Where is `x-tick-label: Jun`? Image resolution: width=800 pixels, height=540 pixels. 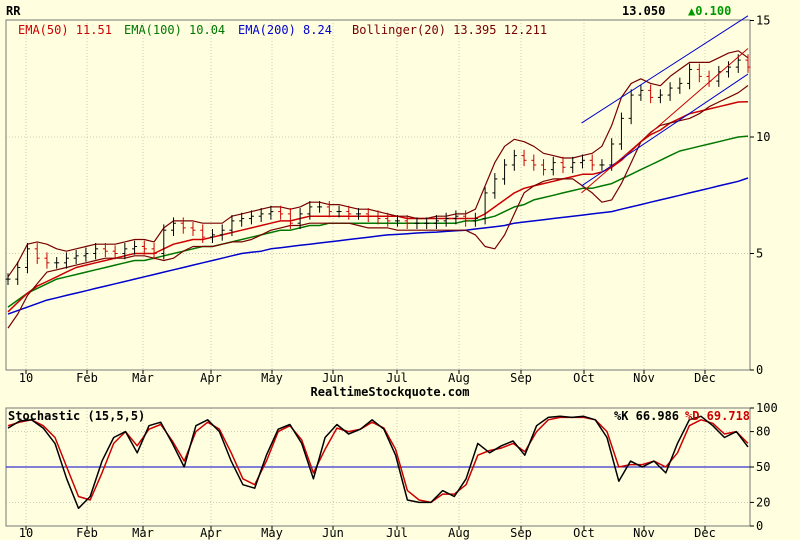 x-tick-label: Jun is located at coordinates (333, 378).